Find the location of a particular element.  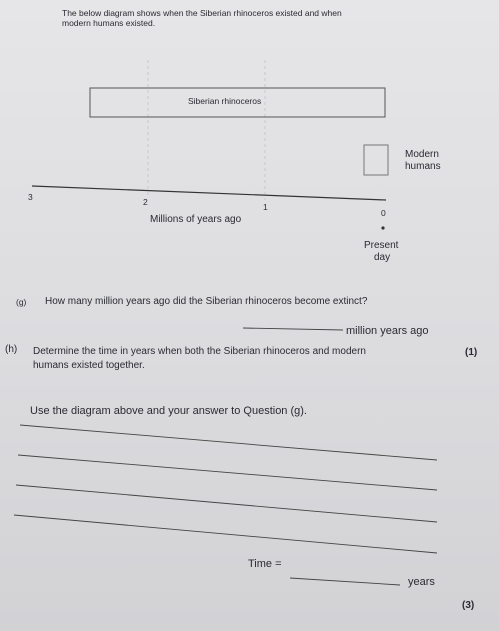

answer-unit: million years ago is located at coordinates (387, 331).